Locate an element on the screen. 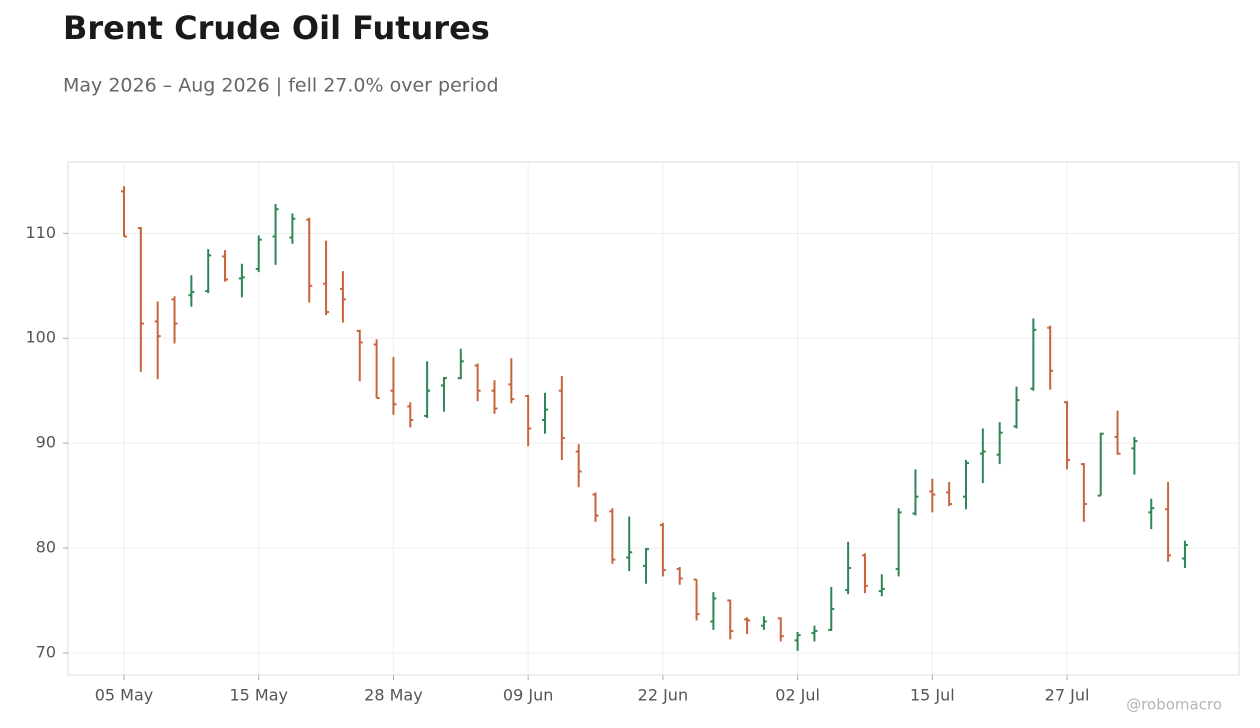 The image size is (1260, 728). y-tick-label: 90 is located at coordinates (46, 442).